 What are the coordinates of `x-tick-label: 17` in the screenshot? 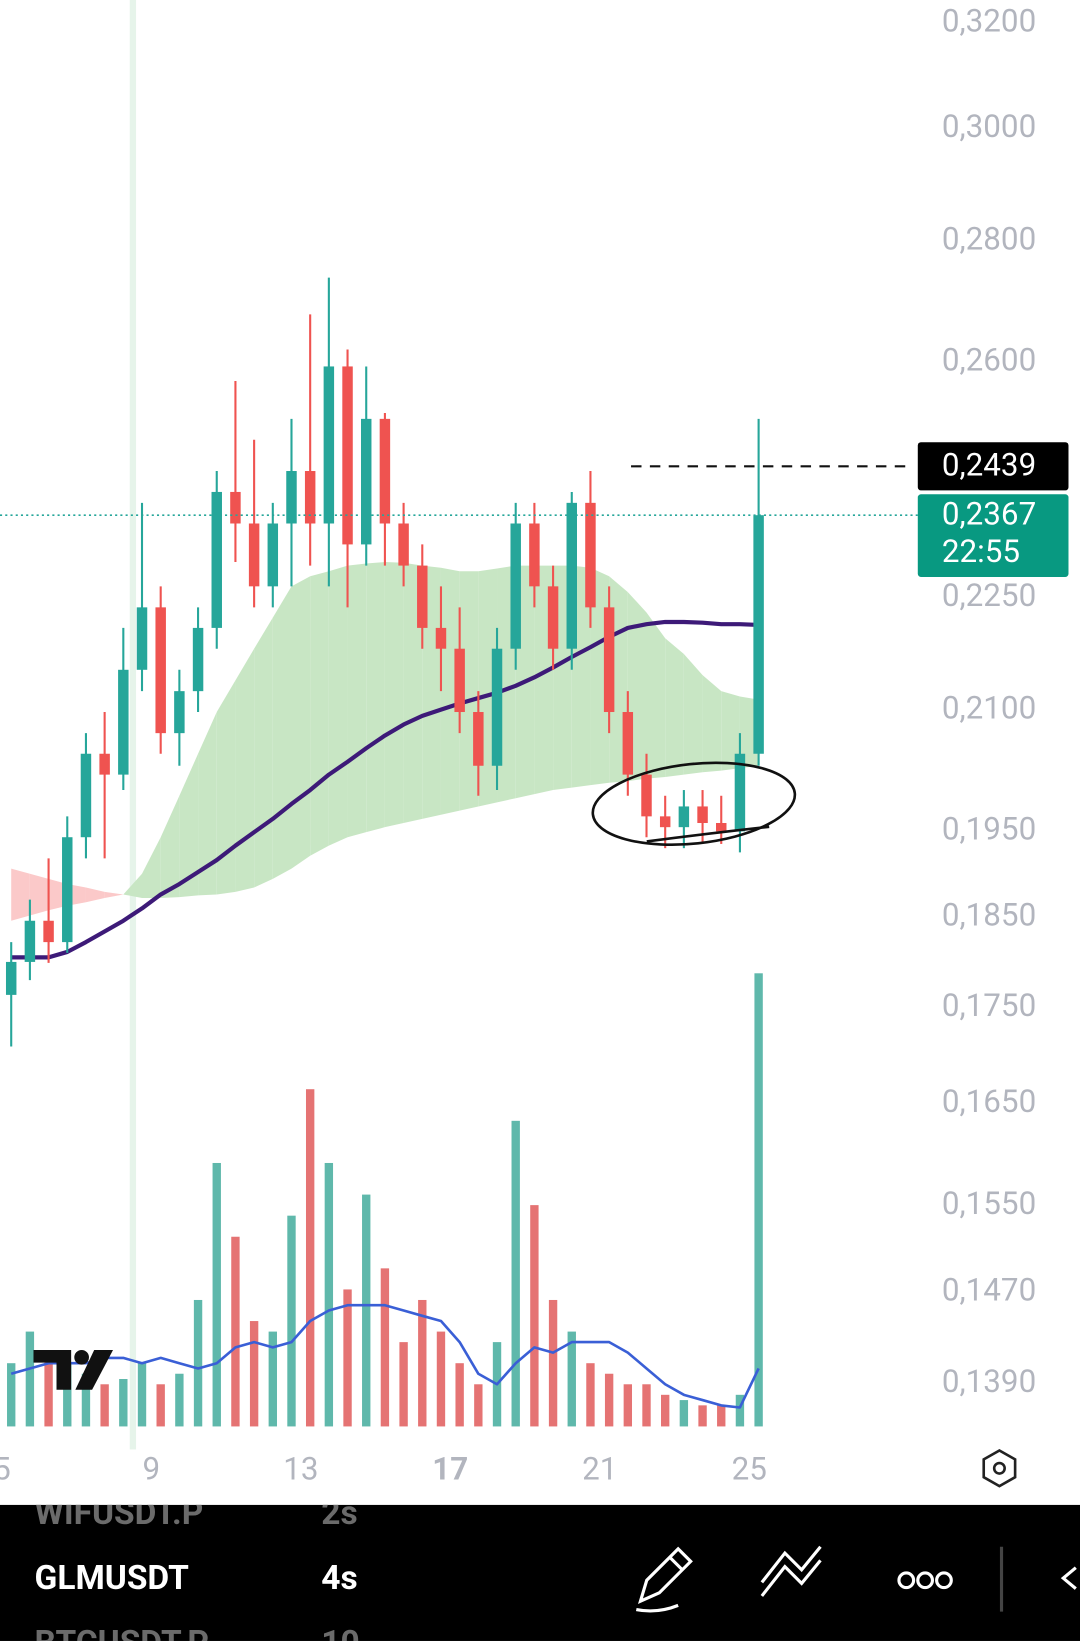 It's located at (450, 1469).